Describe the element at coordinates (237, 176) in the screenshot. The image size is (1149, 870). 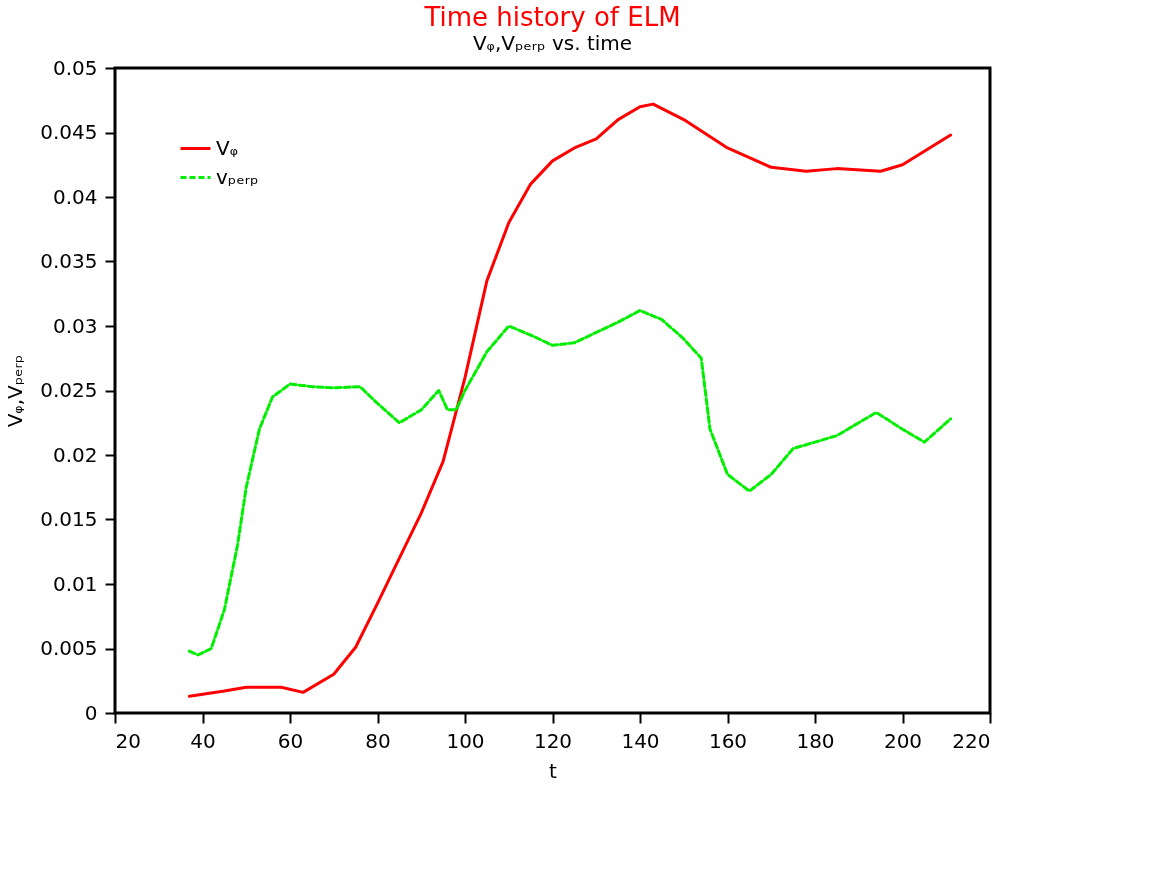
I see `legend-label: vₚₑᵣₚ` at that location.